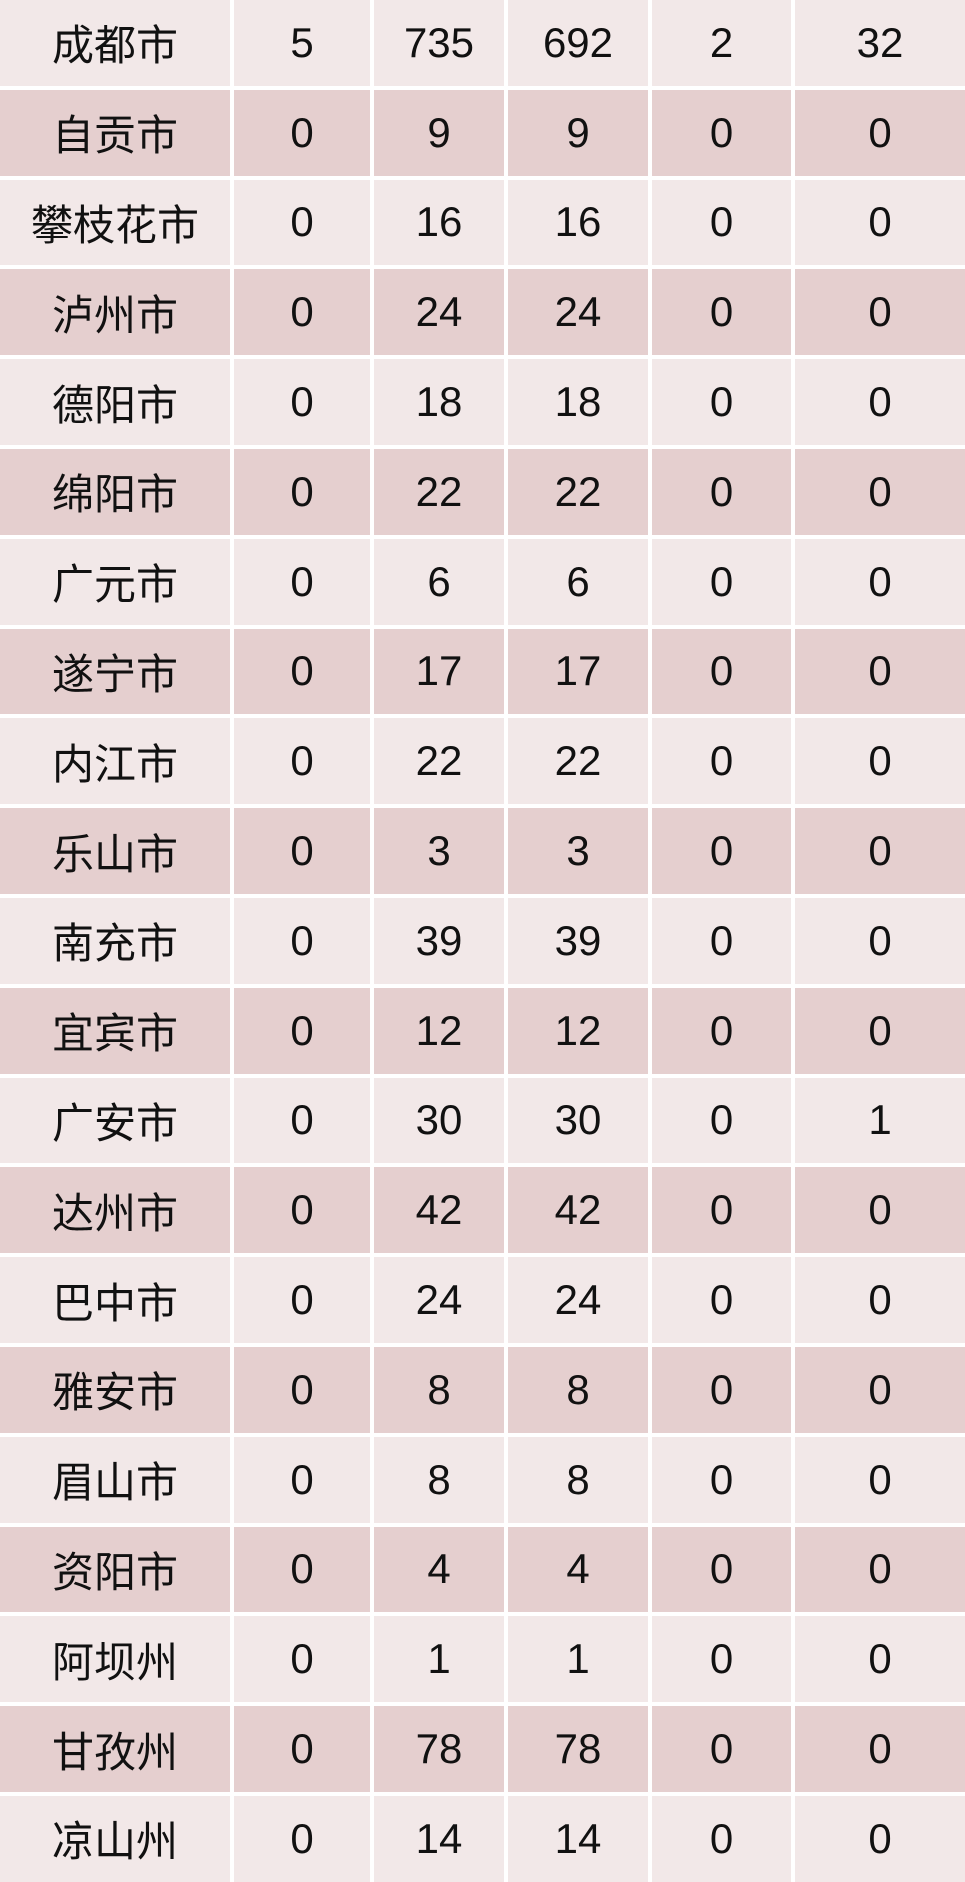 This screenshot has width=965, height=1882. Describe the element at coordinates (482, 1030) in the screenshot. I see `table-row: 宜宾市 0 12 12 0 0` at that location.